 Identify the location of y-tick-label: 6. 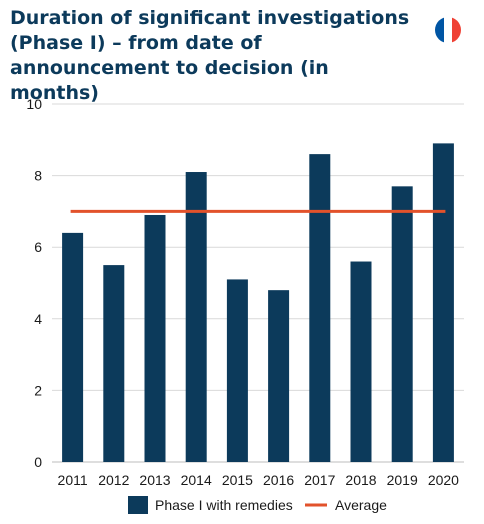
(38, 247).